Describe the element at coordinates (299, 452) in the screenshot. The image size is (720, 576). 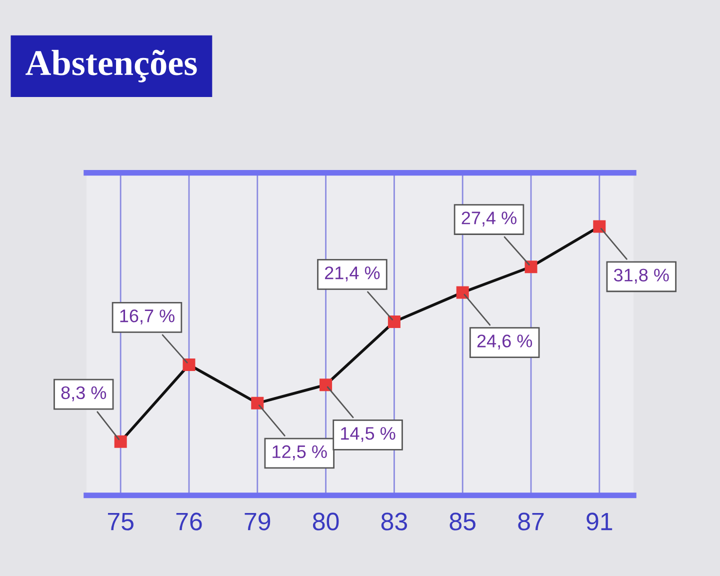
I see `data-label: 12,5 %` at that location.